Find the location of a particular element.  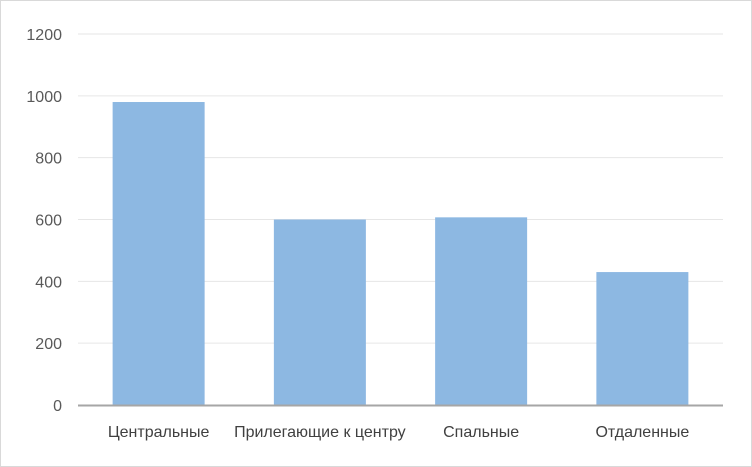

y-tick-label: 1200 is located at coordinates (44, 35).